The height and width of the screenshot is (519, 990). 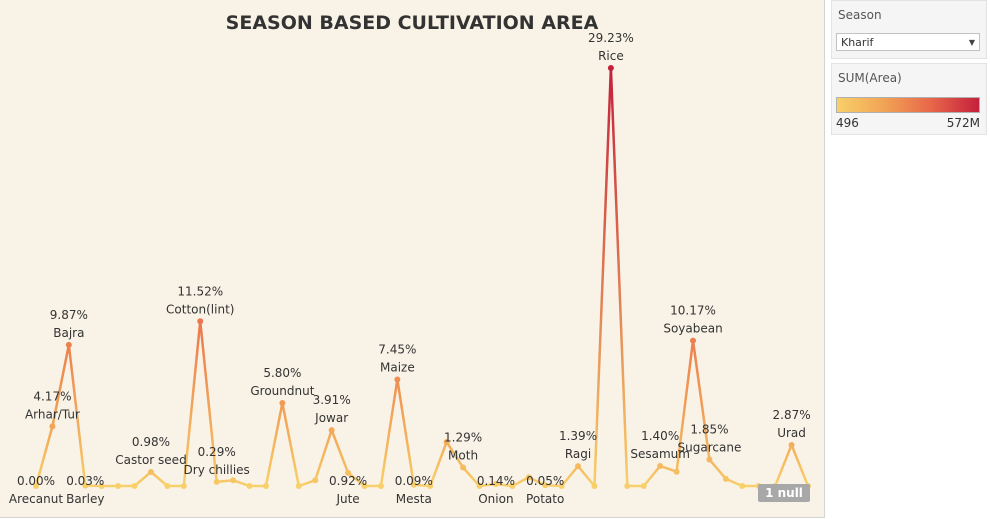 I want to click on season-selected-value: Kharif, so click(x=857, y=42).